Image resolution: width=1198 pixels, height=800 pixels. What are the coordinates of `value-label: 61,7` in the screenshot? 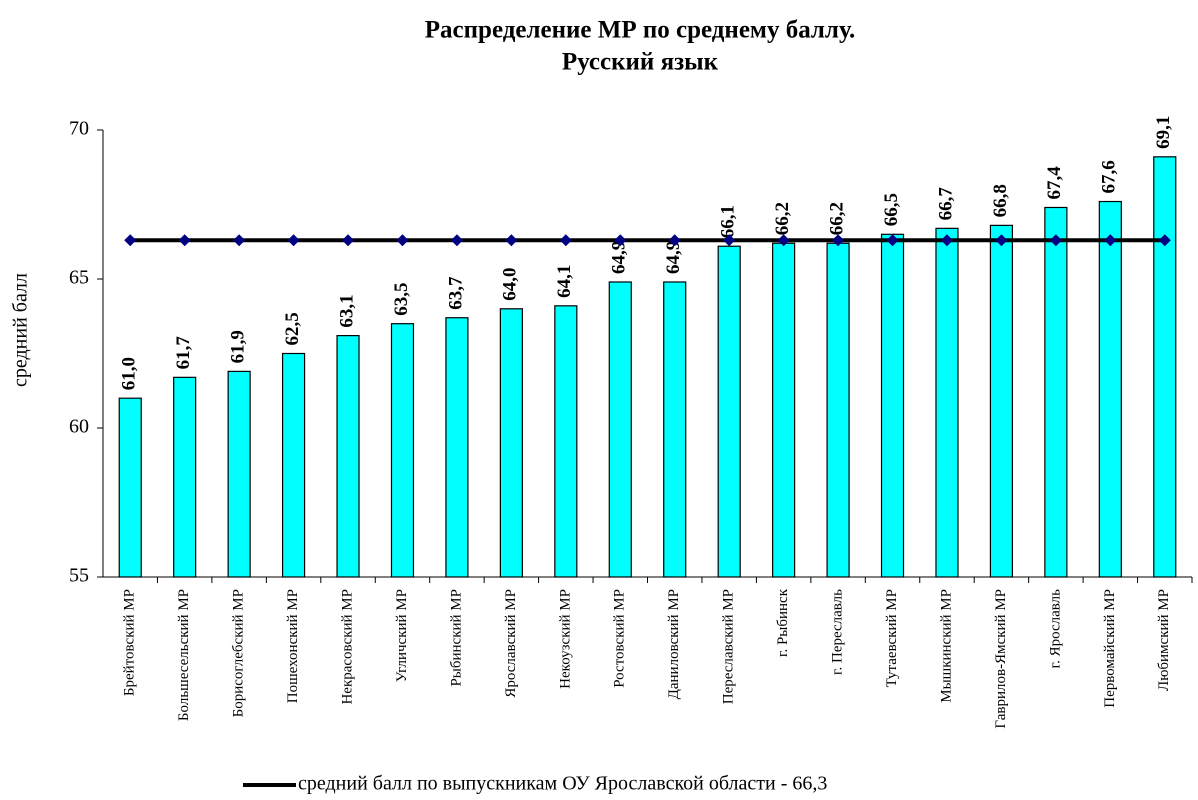 It's located at (183, 353).